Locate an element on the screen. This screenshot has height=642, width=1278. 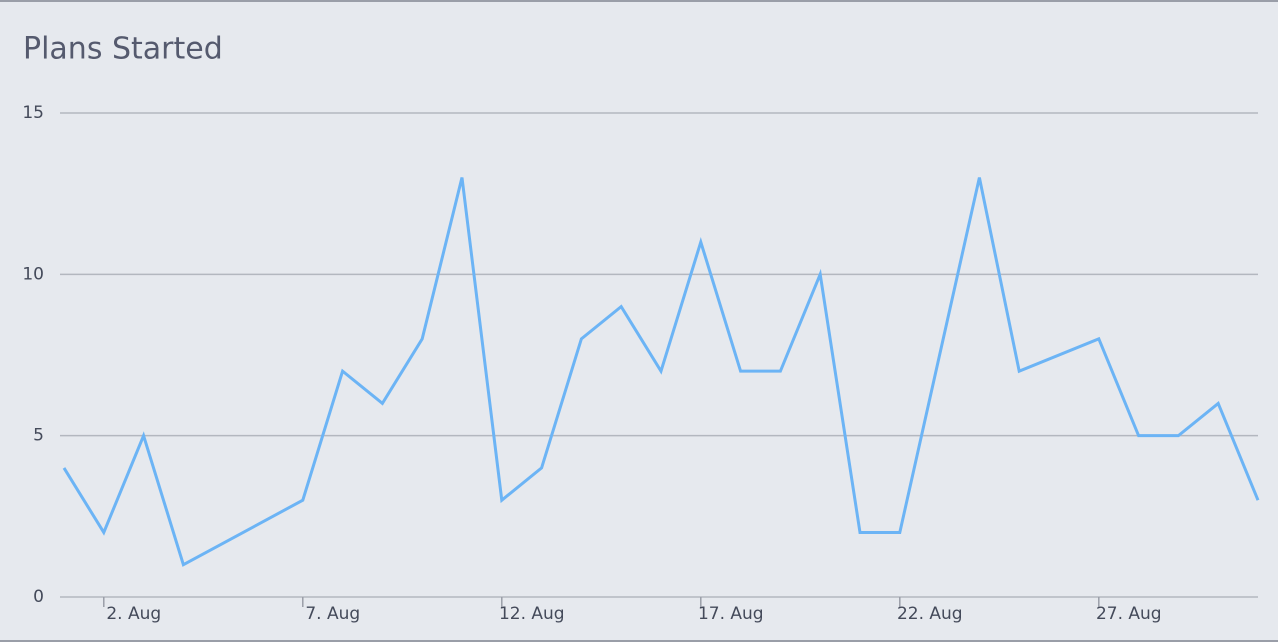
y-tick-label: 10 is located at coordinates (33, 274).